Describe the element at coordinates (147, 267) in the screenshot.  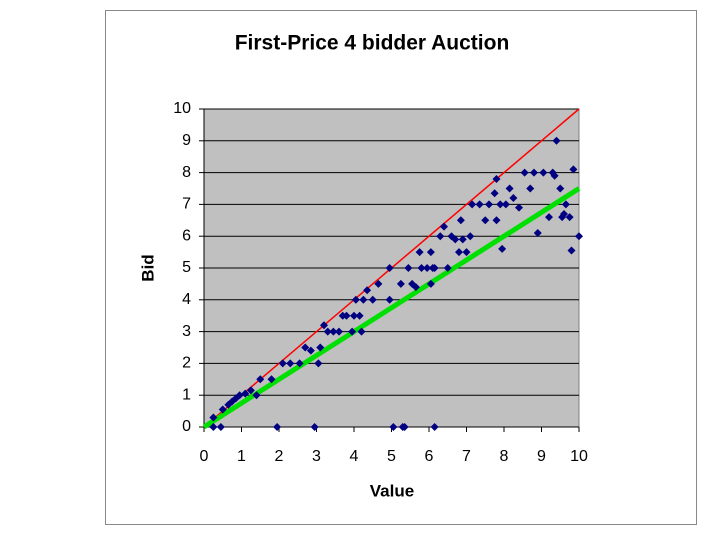
I see `y-axis-label: Bid` at that location.